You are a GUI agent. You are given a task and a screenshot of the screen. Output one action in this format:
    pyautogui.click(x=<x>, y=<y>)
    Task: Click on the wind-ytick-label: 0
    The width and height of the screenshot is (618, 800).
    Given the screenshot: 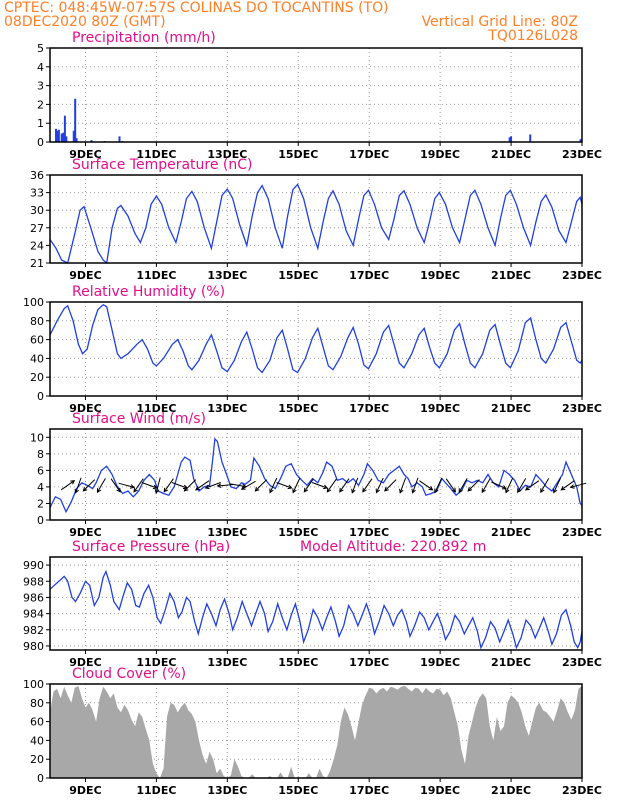 What is the action you would take?
    pyautogui.click(x=40, y=520)
    